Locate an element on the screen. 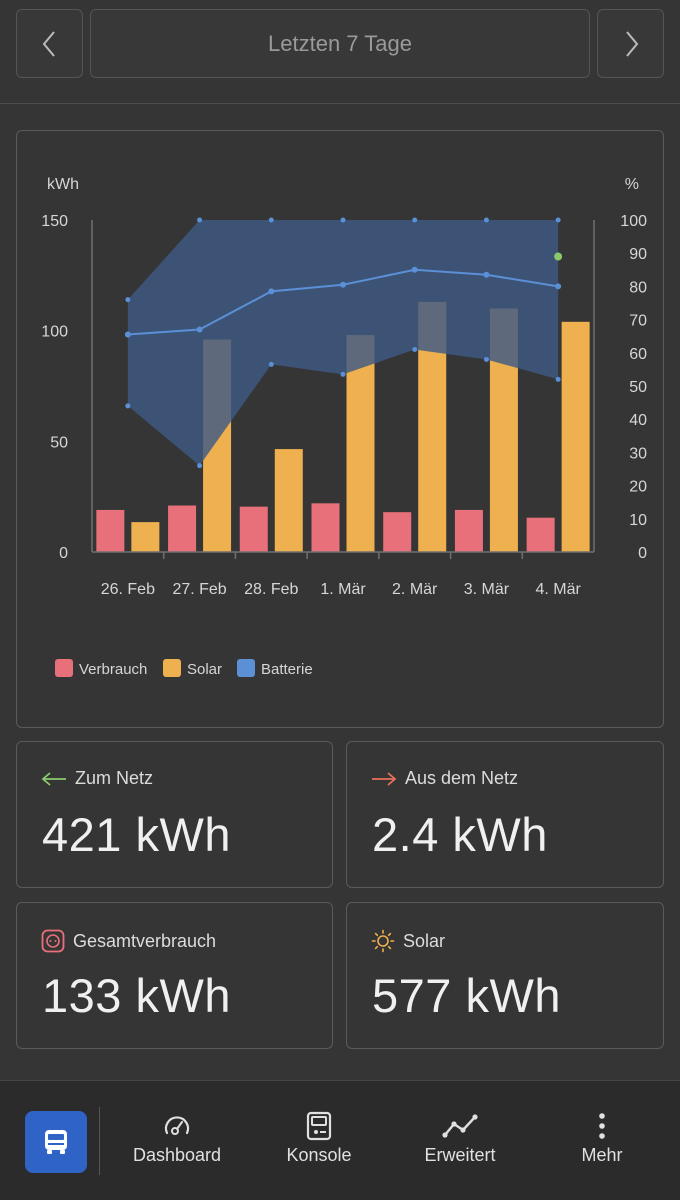  solar-label: Solar is located at coordinates (424, 940).